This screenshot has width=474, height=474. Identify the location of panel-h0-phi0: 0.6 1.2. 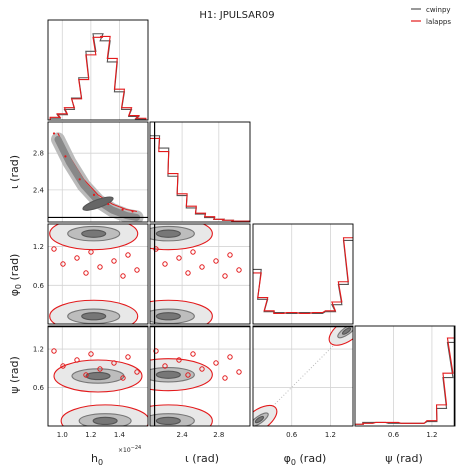
(91, 274).